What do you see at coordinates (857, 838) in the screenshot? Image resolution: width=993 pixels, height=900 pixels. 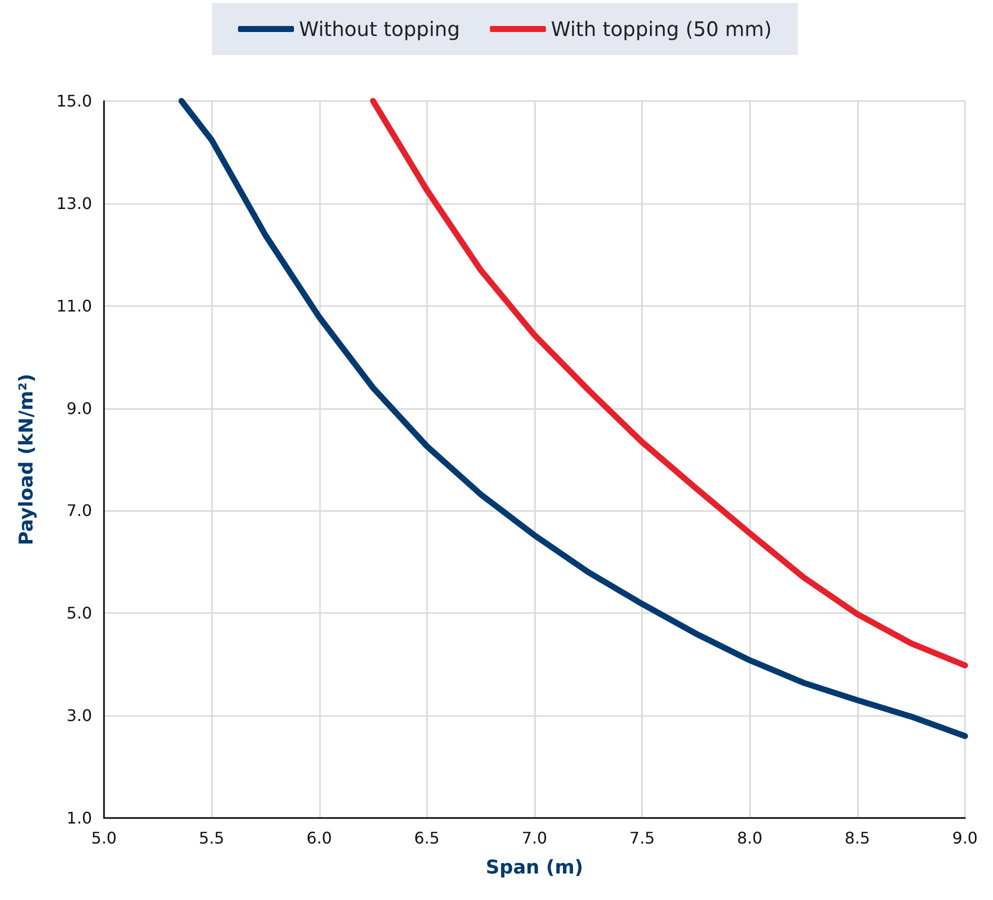 I see `x-tick-label: 8.5` at bounding box center [857, 838].